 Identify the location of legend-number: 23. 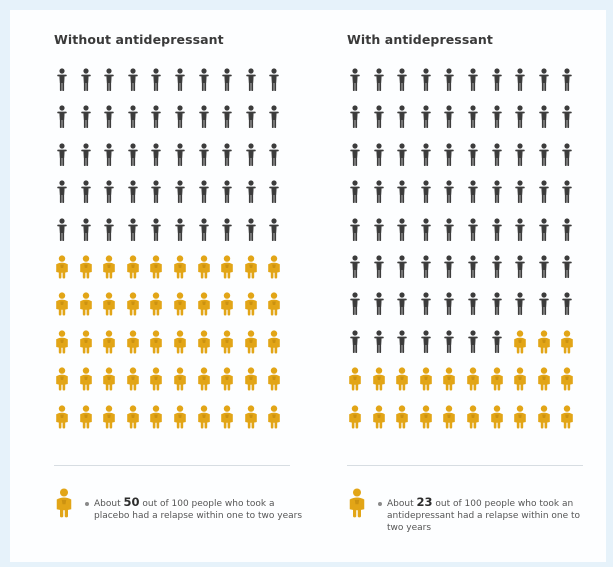
(424, 502).